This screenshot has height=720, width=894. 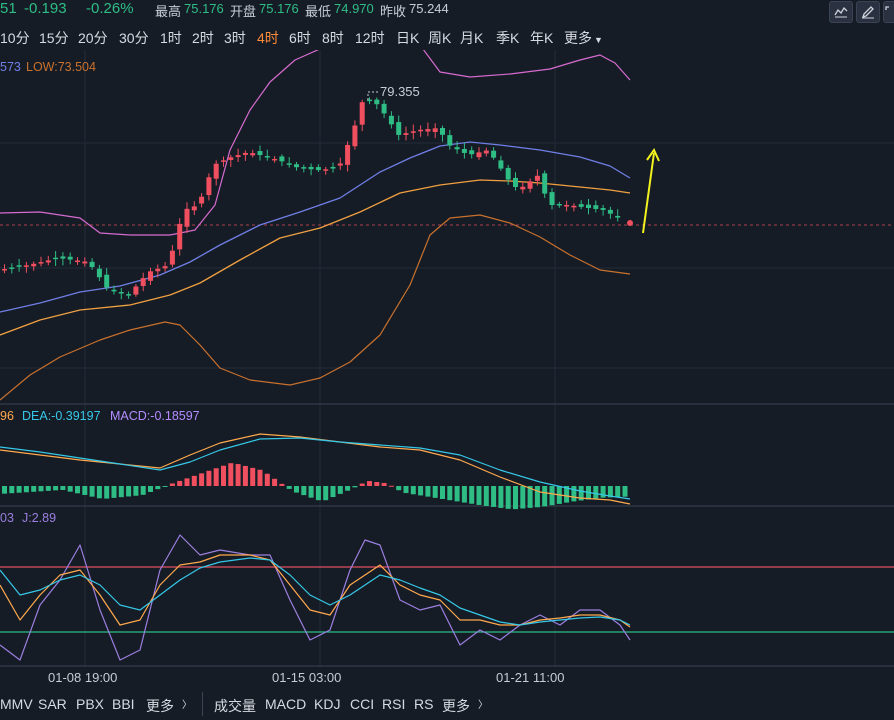 I want to click on fullscreen-icon, so click(x=888, y=12).